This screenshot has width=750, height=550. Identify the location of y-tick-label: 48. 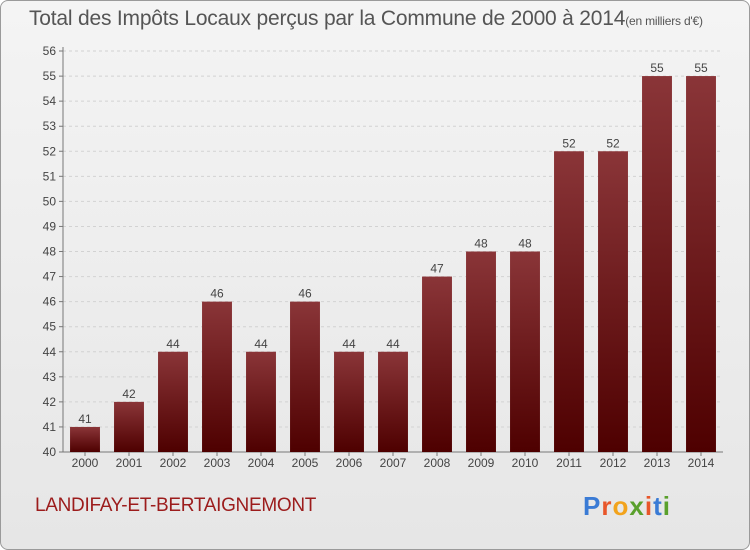
(50, 252).